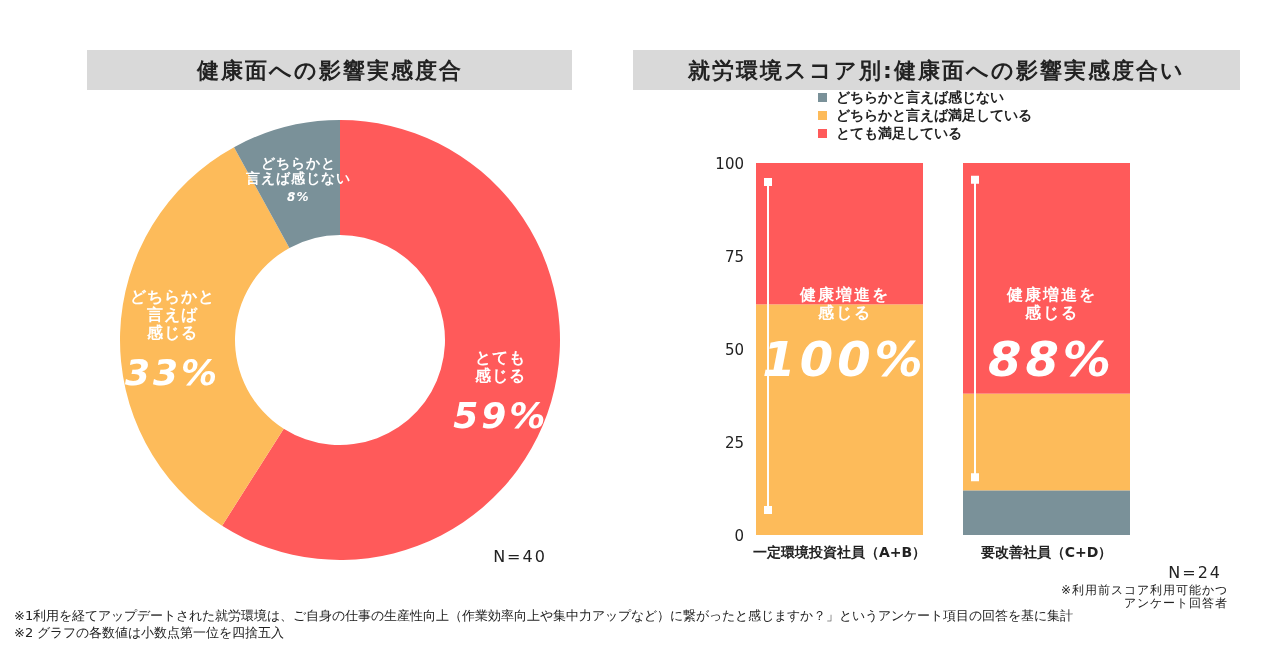 This screenshot has width=1280, height=670. What do you see at coordinates (839, 552) in the screenshot?
I see `x-tick-label: 一定環境投資社員（A+B）` at bounding box center [839, 552].